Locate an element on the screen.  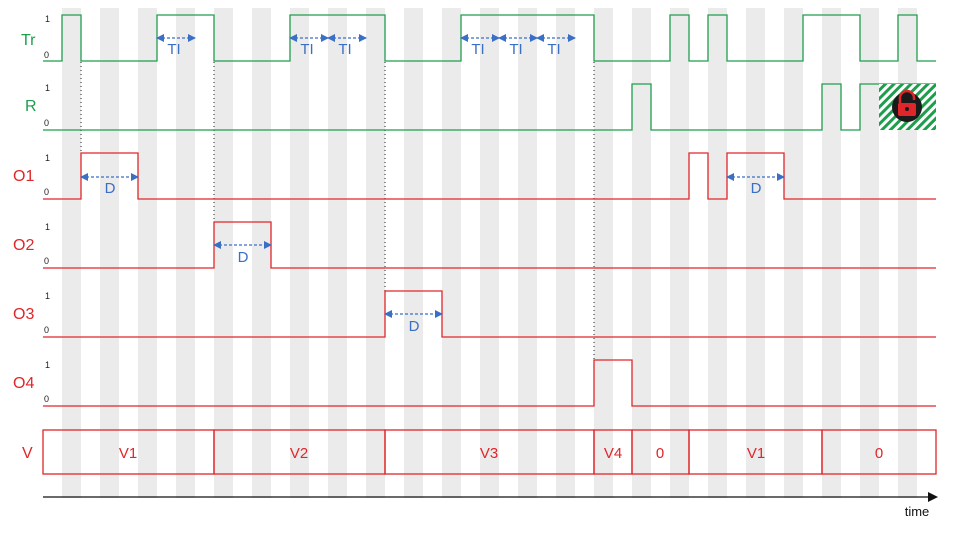
o1-low-label: 0 is located at coordinates (46, 192).